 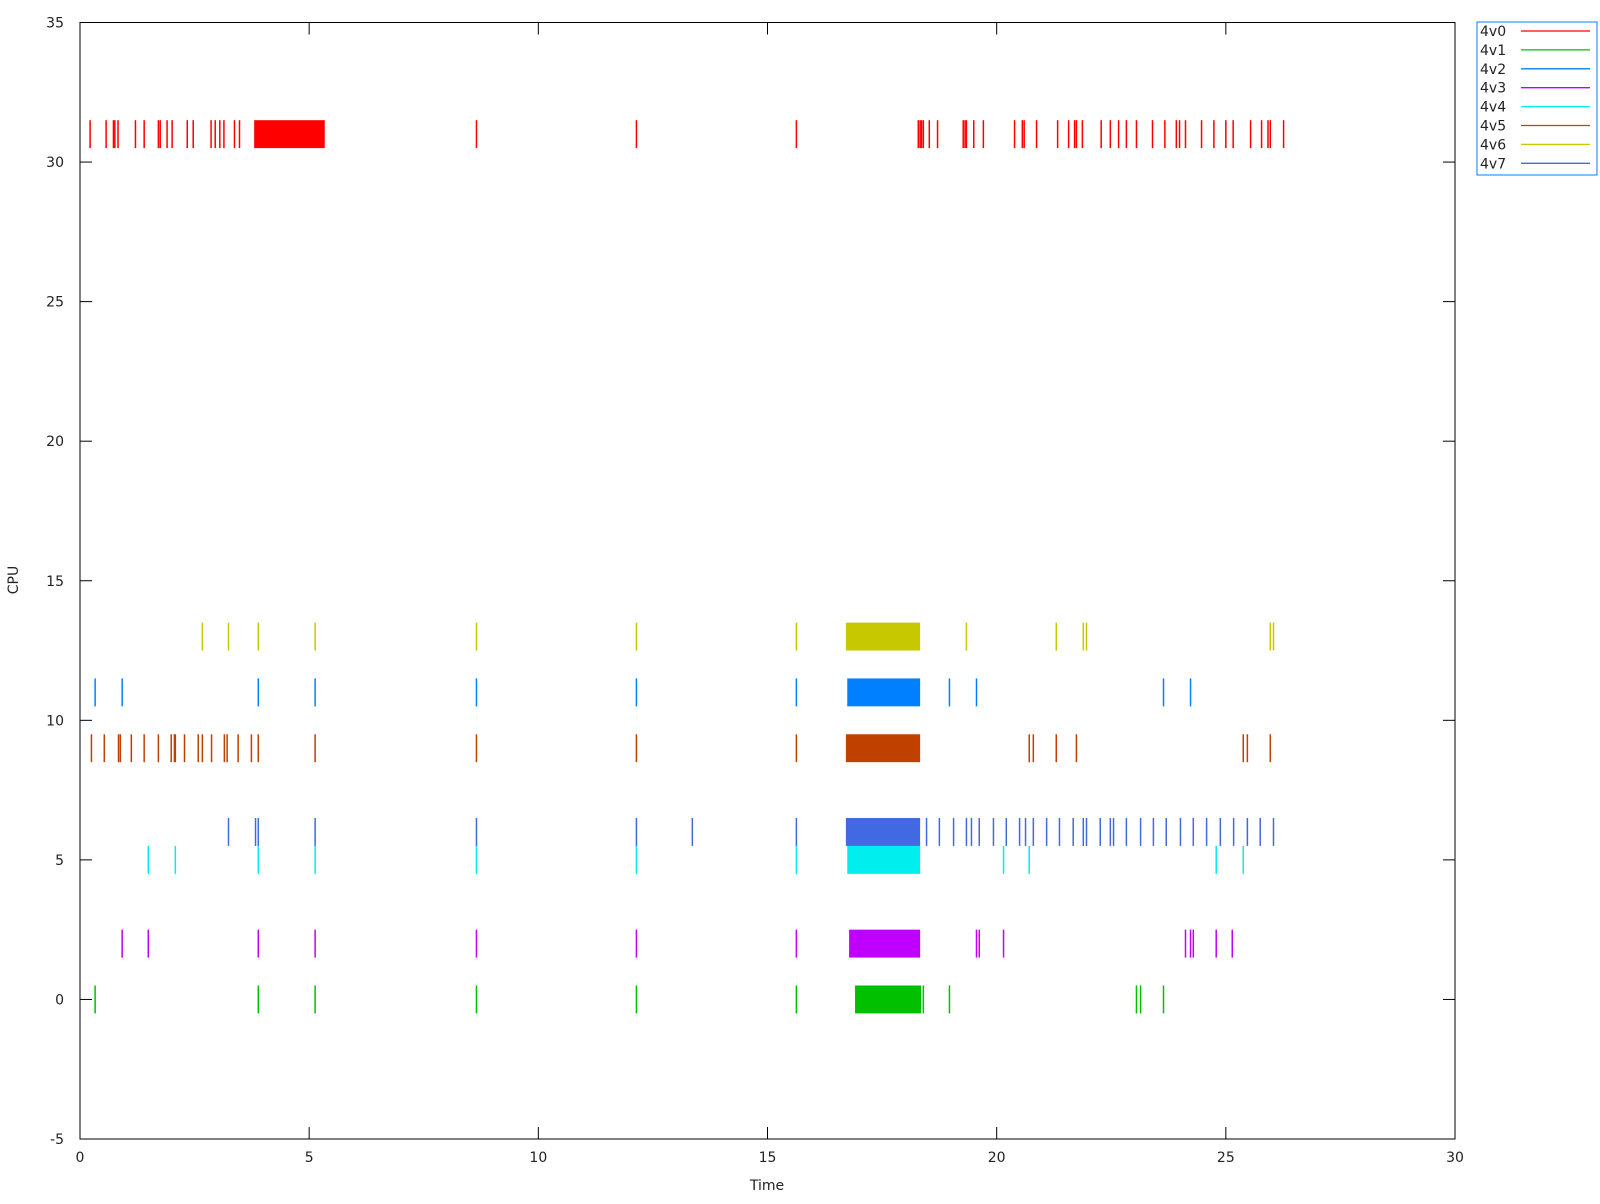 I want to click on x-tick-label: 10, so click(x=538, y=1158).